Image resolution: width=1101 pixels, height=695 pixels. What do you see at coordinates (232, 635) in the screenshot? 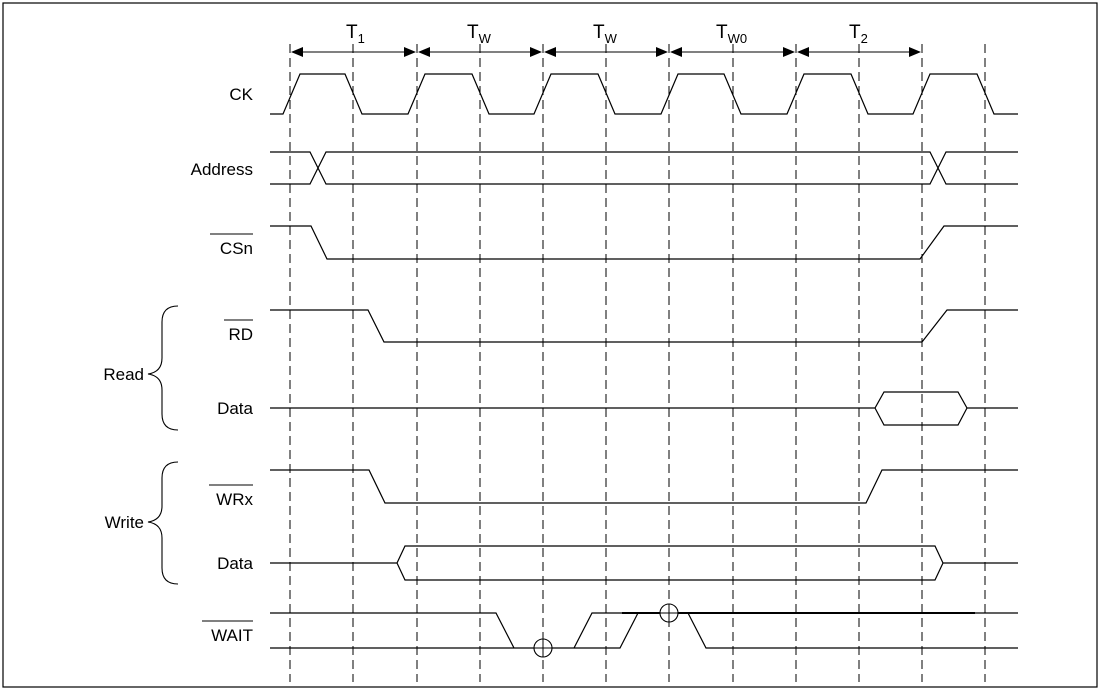
I see `signal-label-wait: WAIT` at bounding box center [232, 635].